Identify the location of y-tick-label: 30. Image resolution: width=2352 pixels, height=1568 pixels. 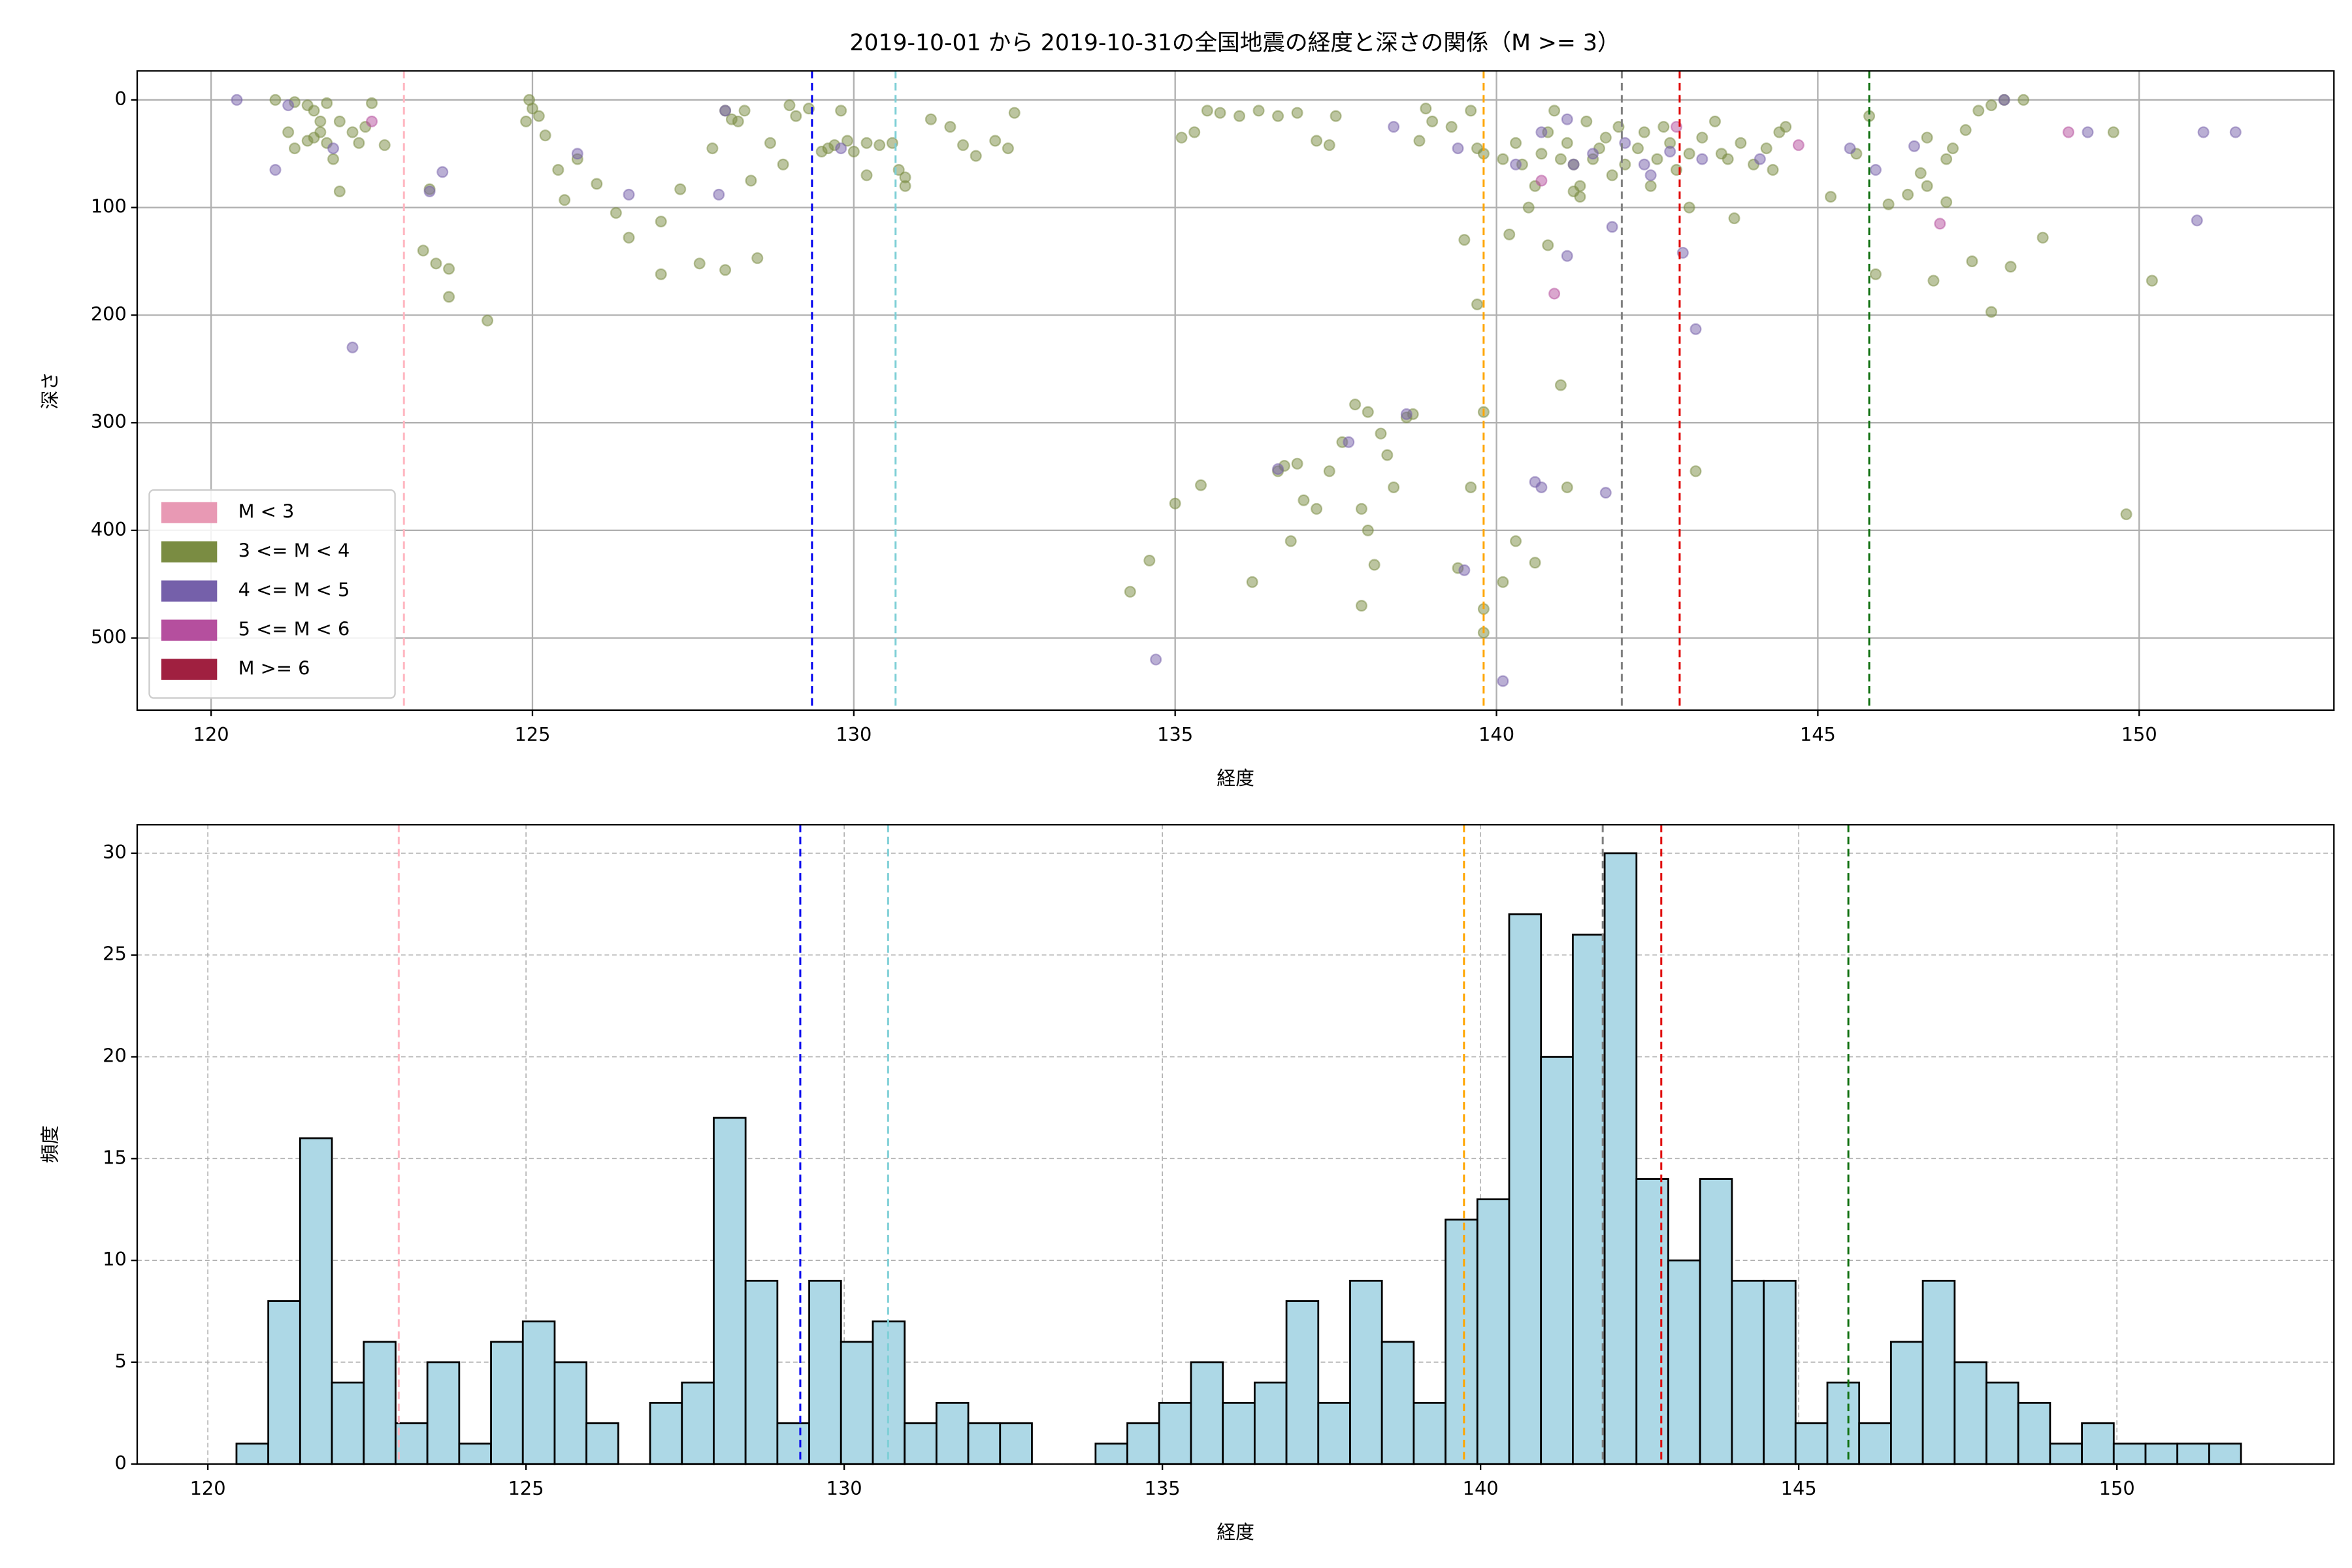
(115, 852).